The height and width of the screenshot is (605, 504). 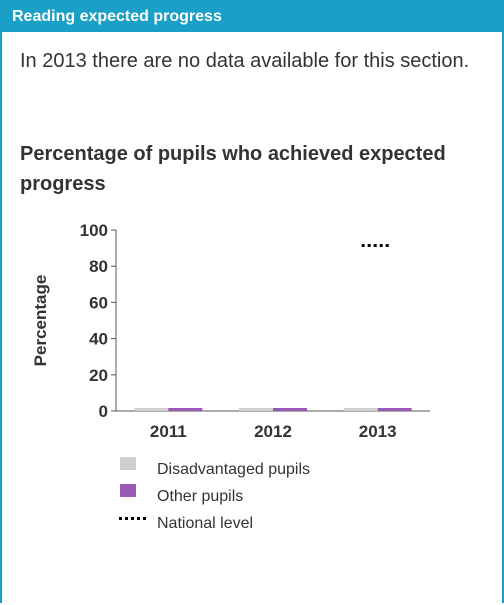 What do you see at coordinates (151, 409) in the screenshot?
I see `bar-disadvantaged-2011` at bounding box center [151, 409].